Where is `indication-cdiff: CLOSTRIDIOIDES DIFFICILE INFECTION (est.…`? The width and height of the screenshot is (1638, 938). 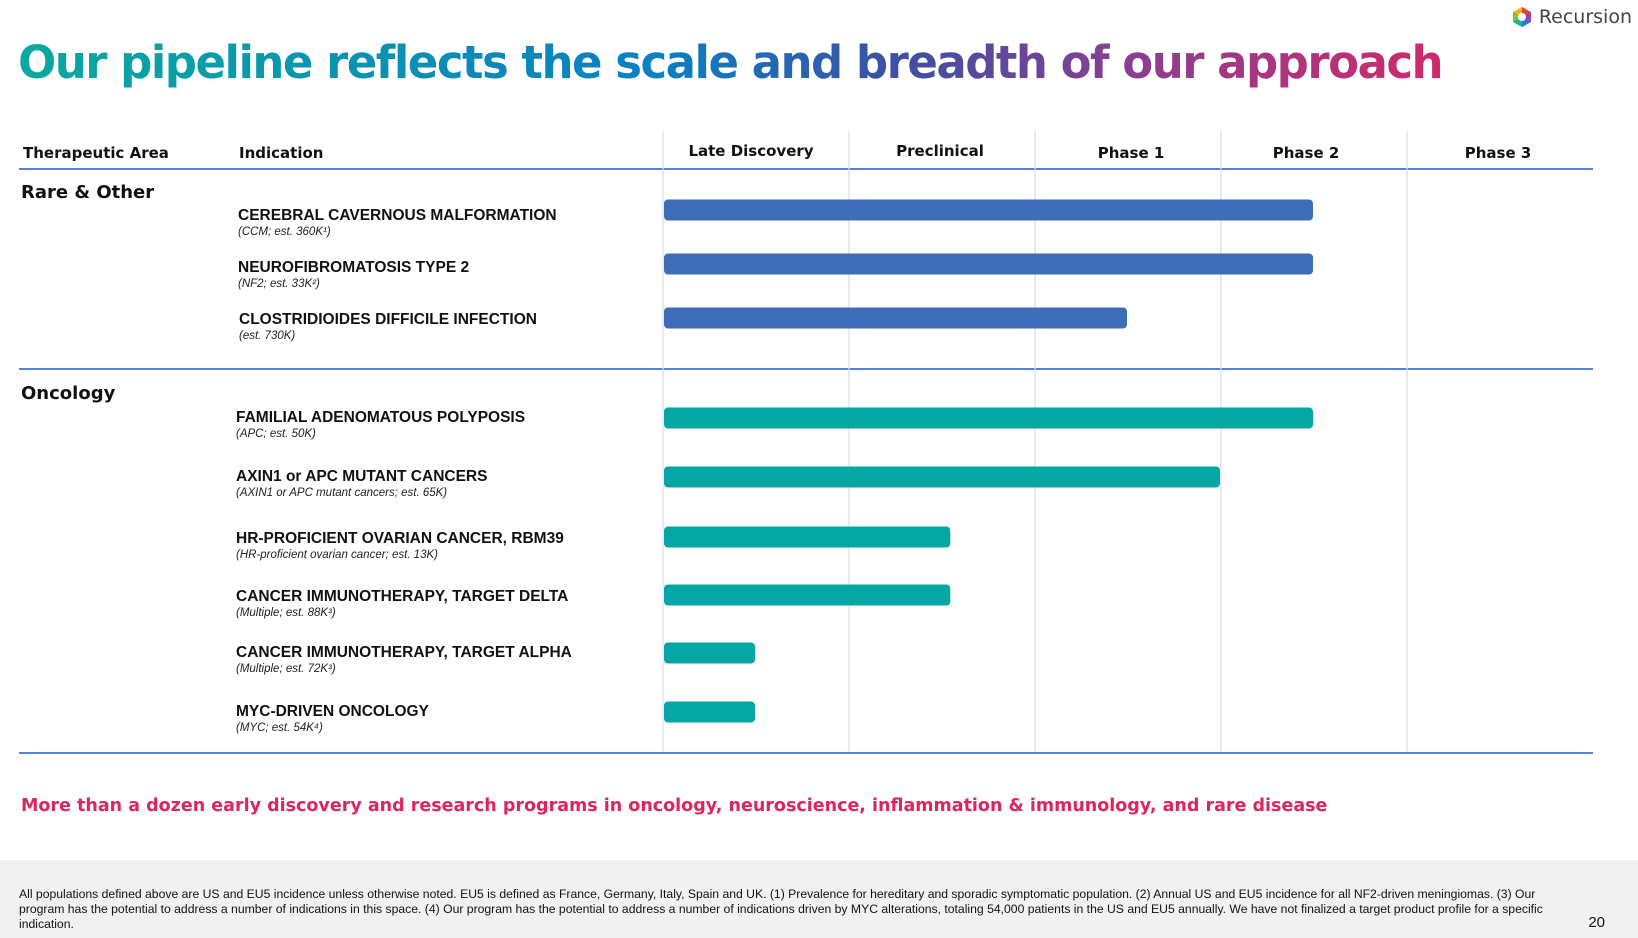 indication-cdiff: CLOSTRIDIOIDES DIFFICILE INFECTION (est.… is located at coordinates (388, 326).